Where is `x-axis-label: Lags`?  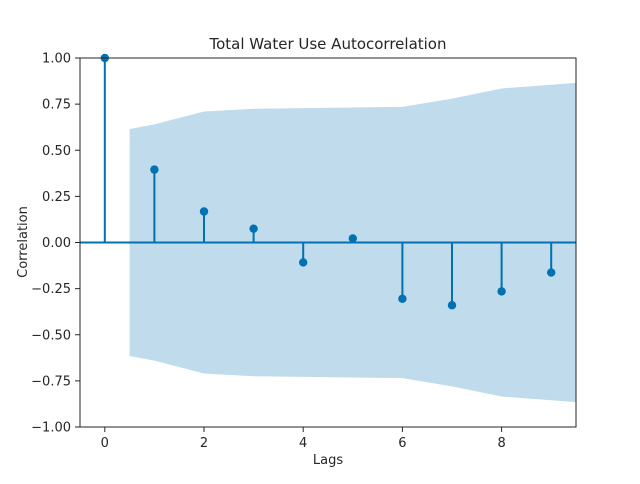 x-axis-label: Lags is located at coordinates (328, 460).